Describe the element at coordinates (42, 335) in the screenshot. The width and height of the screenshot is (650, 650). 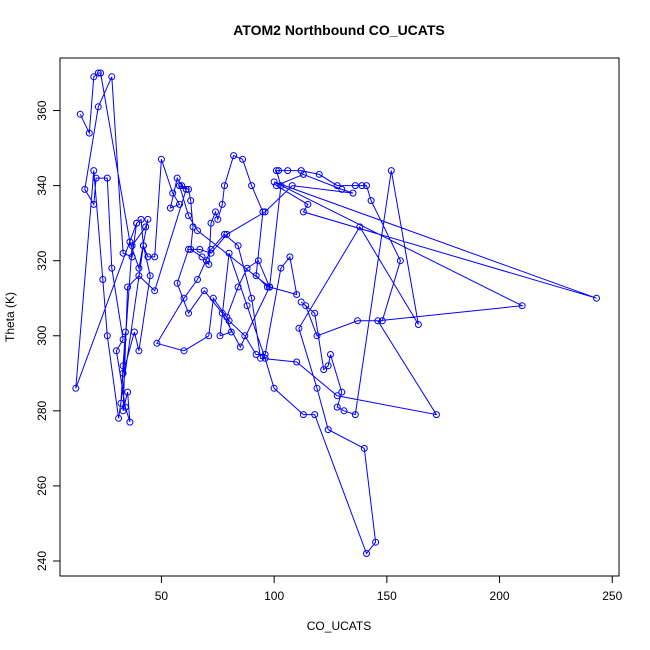
I see `y-tick-label: 300` at that location.